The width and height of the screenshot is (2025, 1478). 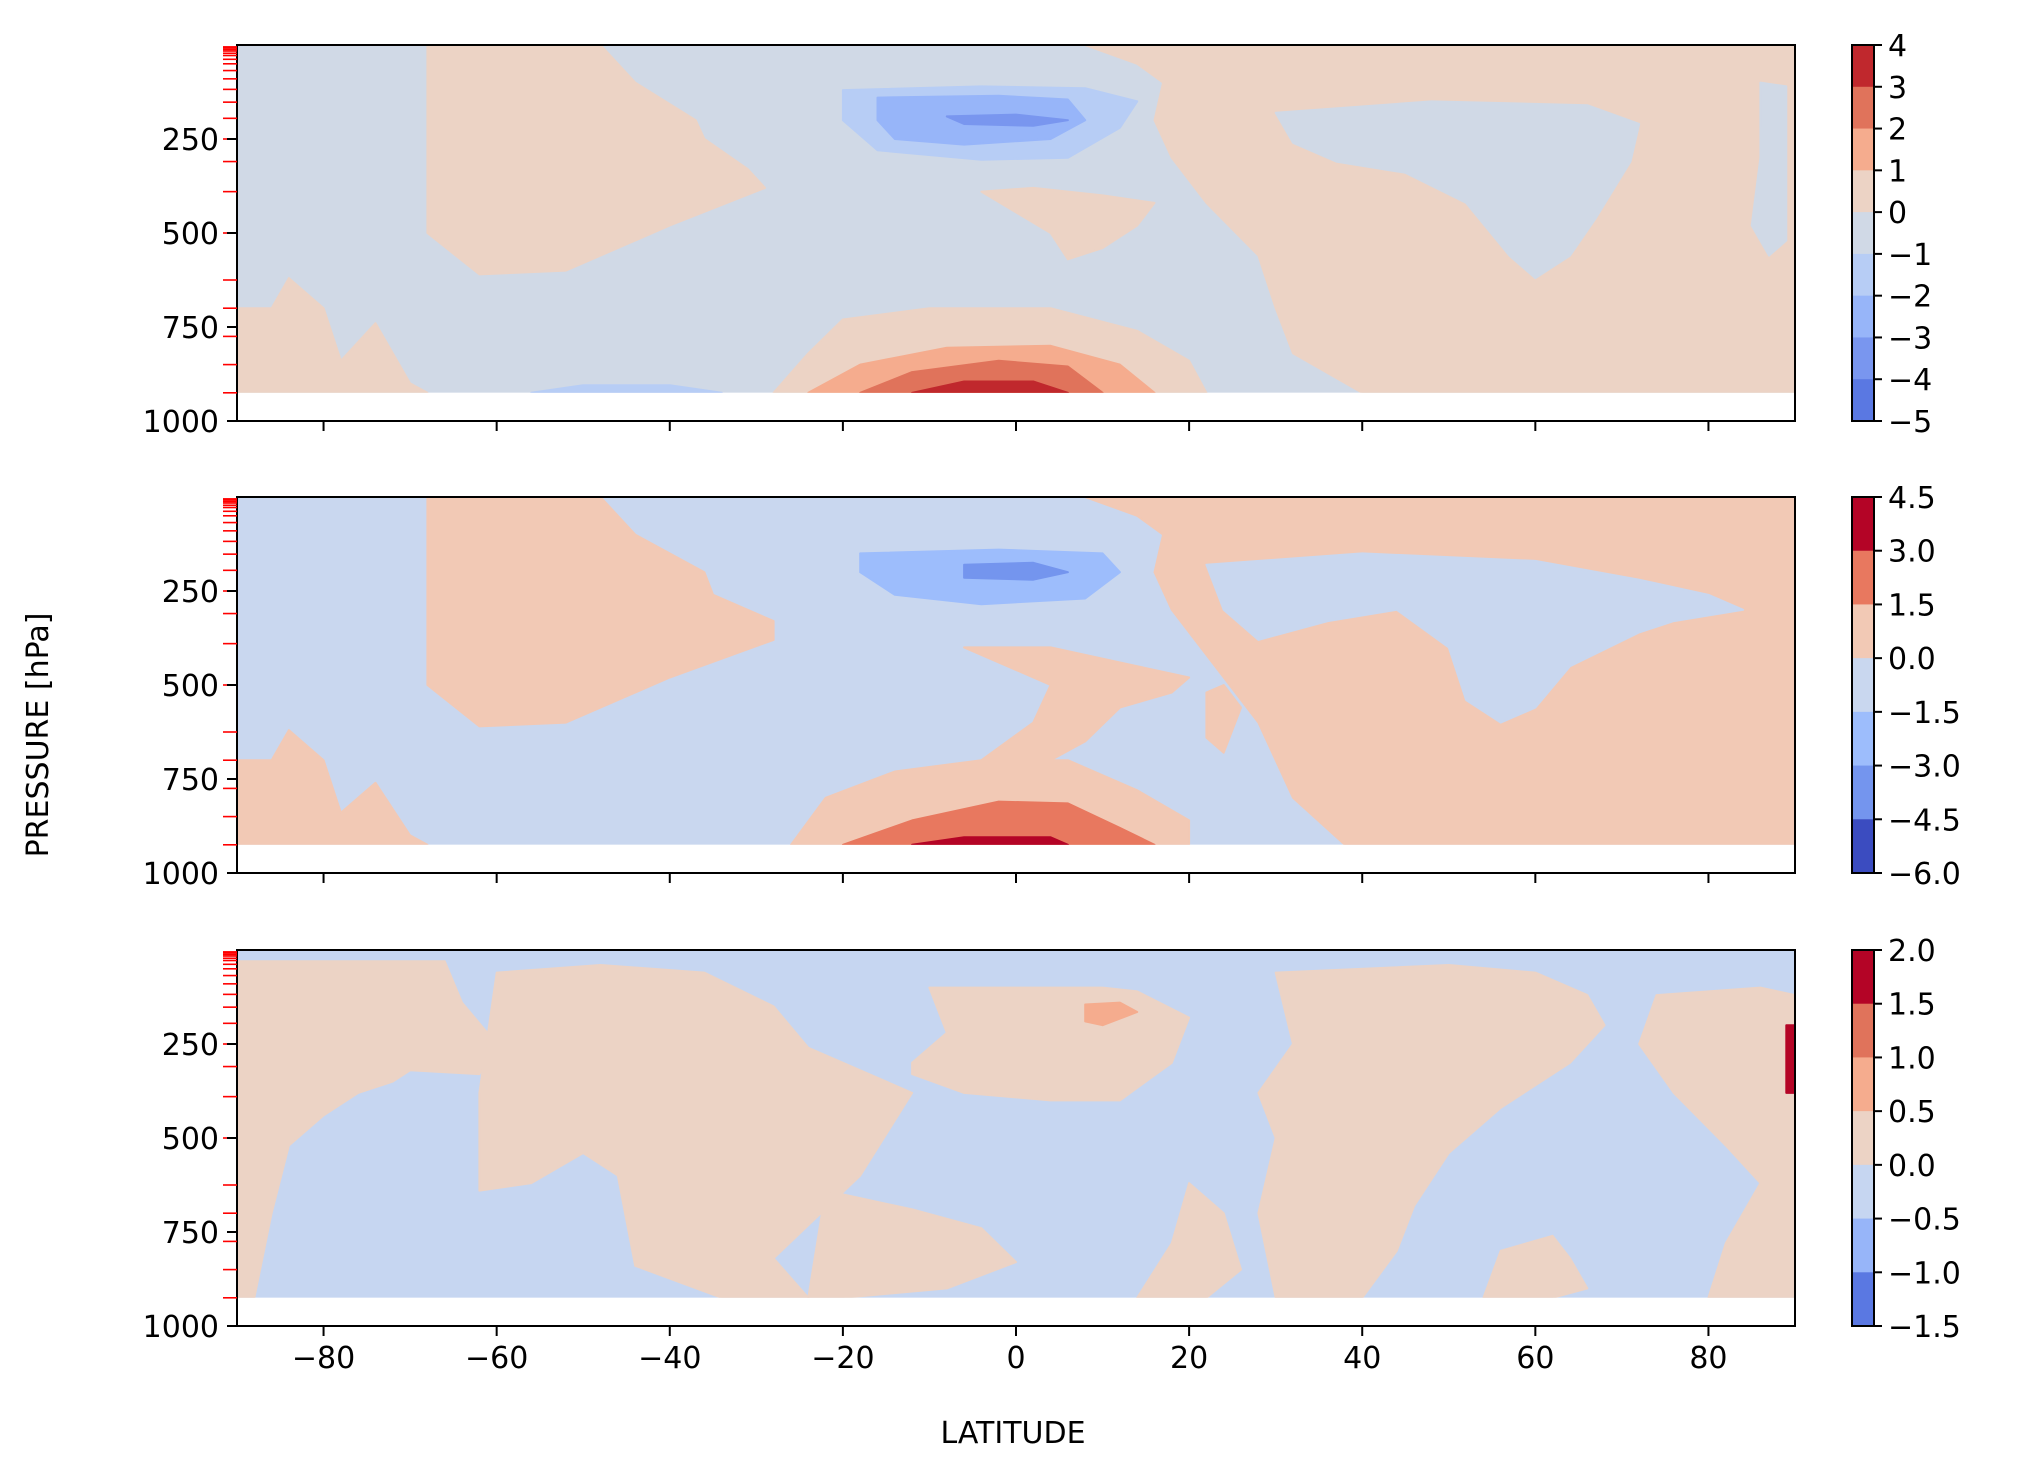 What do you see at coordinates (1906, 686) in the screenshot?
I see `colorbar-2: 4.5 3.0 1.5 0.0 −1.5 −3.0 −4.5 −6.0` at bounding box center [1906, 686].